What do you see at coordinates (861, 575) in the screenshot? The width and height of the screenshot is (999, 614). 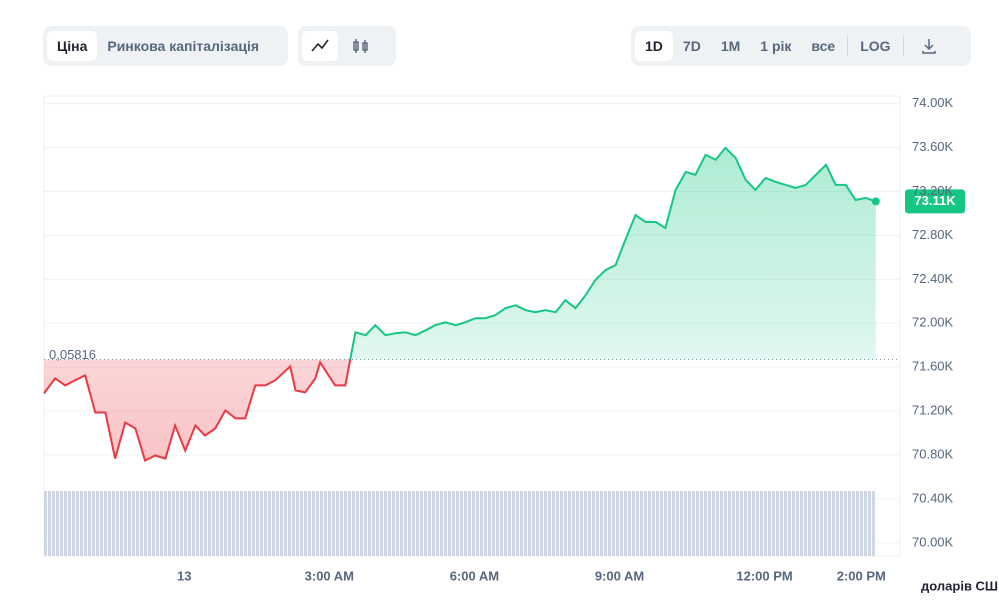 I see `x-tick-label: 2:00 PM` at bounding box center [861, 575].